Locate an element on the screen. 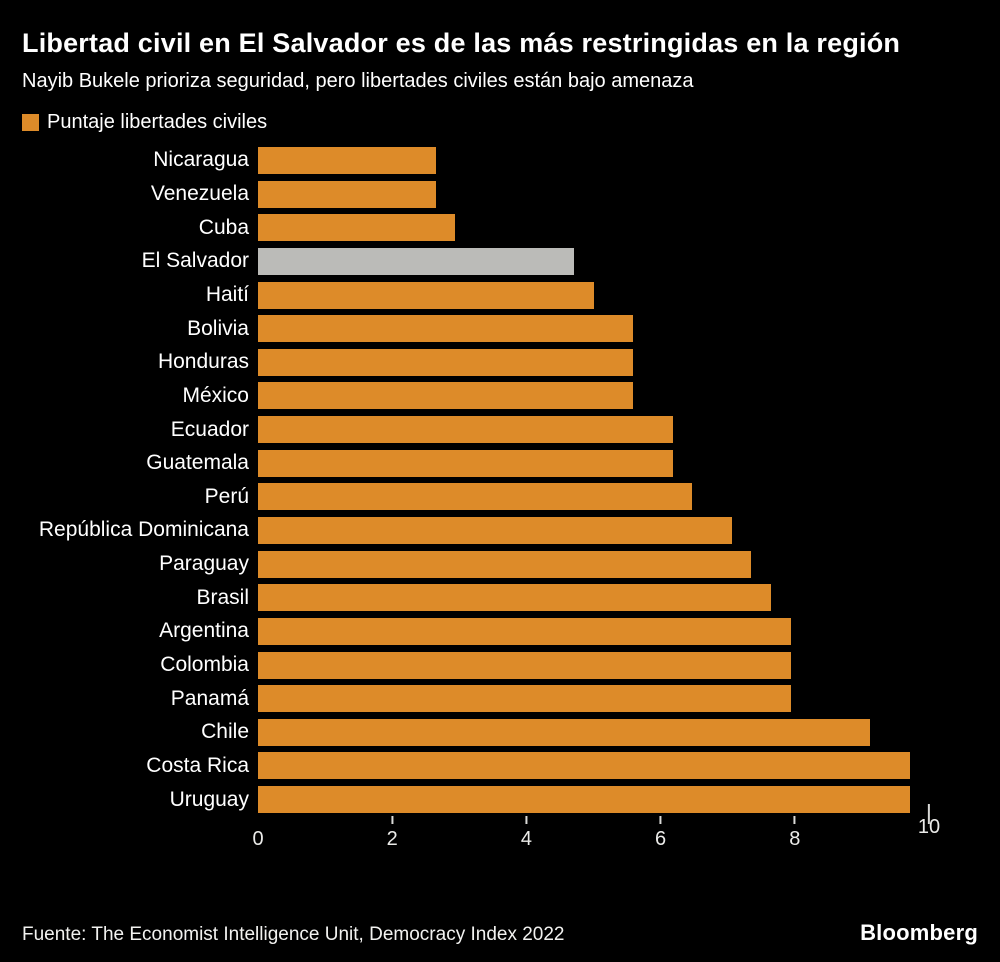 Image resolution: width=1000 pixels, height=962 pixels. category-label: Guatemala is located at coordinates (197, 463).